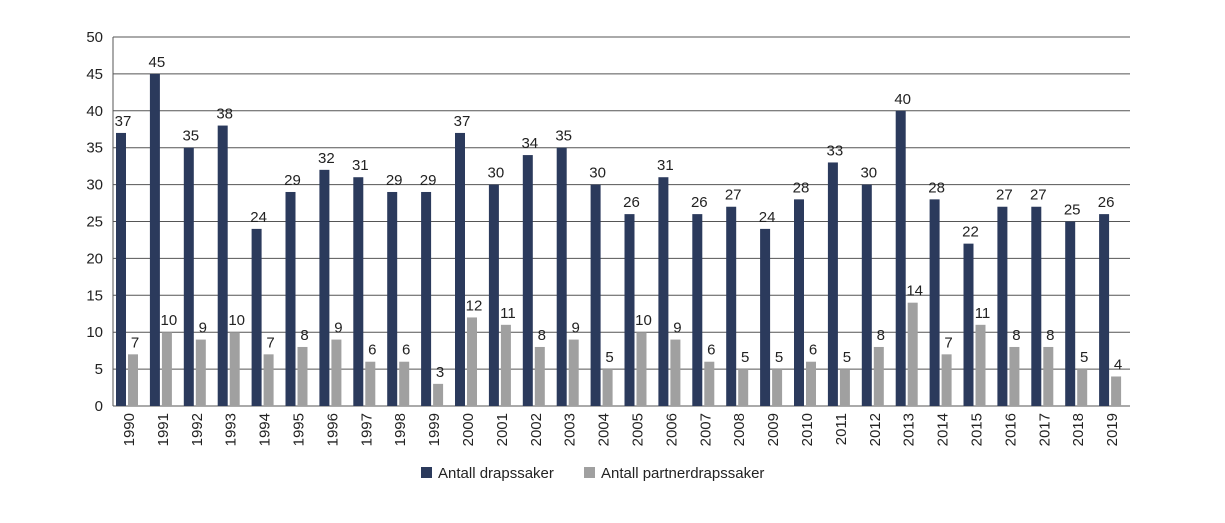  I want to click on y-tick-label: 20, so click(94, 258).